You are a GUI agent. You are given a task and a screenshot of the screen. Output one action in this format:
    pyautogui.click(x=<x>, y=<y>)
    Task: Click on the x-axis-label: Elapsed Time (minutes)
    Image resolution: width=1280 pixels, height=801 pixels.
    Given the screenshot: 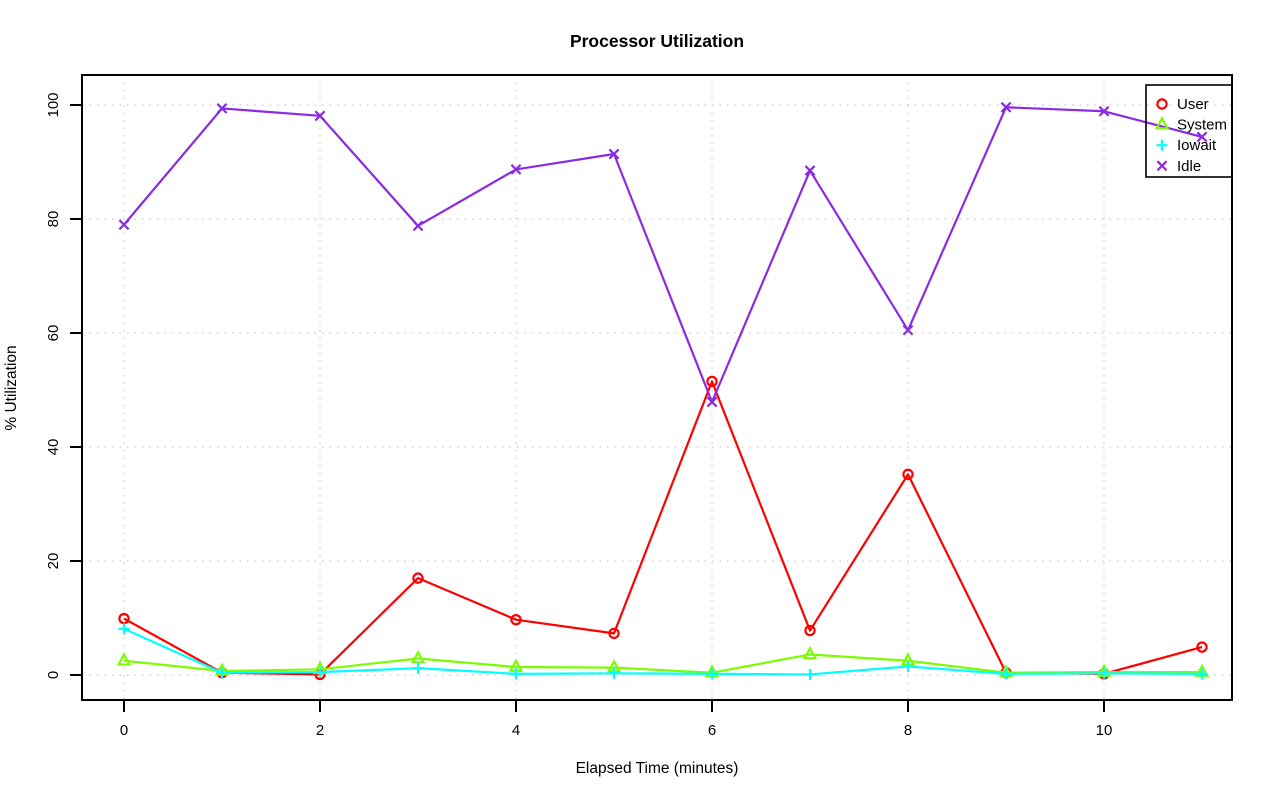 What is the action you would take?
    pyautogui.click(x=657, y=768)
    